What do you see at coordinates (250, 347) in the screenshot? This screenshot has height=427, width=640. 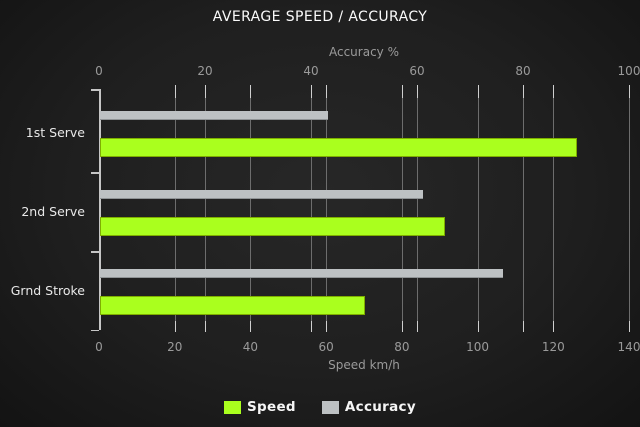 I see `bottom-axis-tick-label: 40` at bounding box center [250, 347].